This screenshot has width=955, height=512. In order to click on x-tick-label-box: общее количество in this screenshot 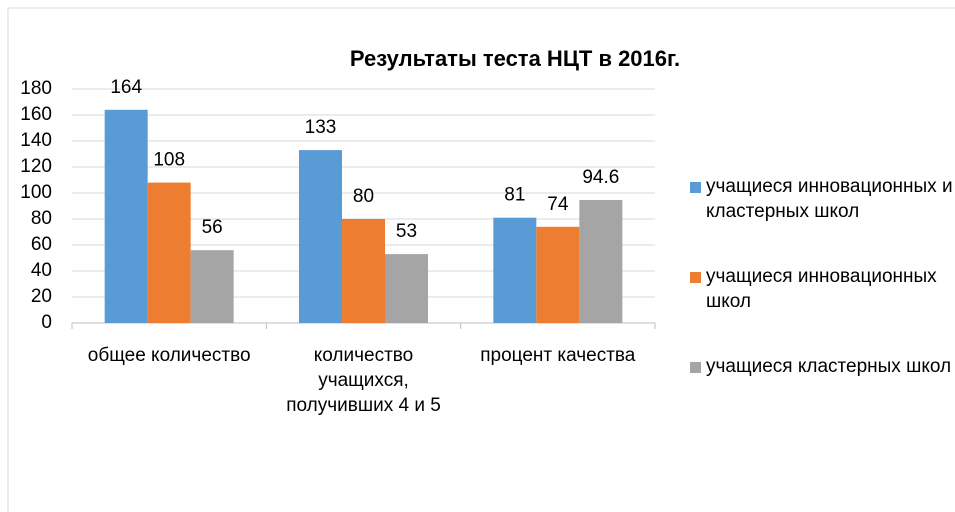, I will do `click(169, 355)`.